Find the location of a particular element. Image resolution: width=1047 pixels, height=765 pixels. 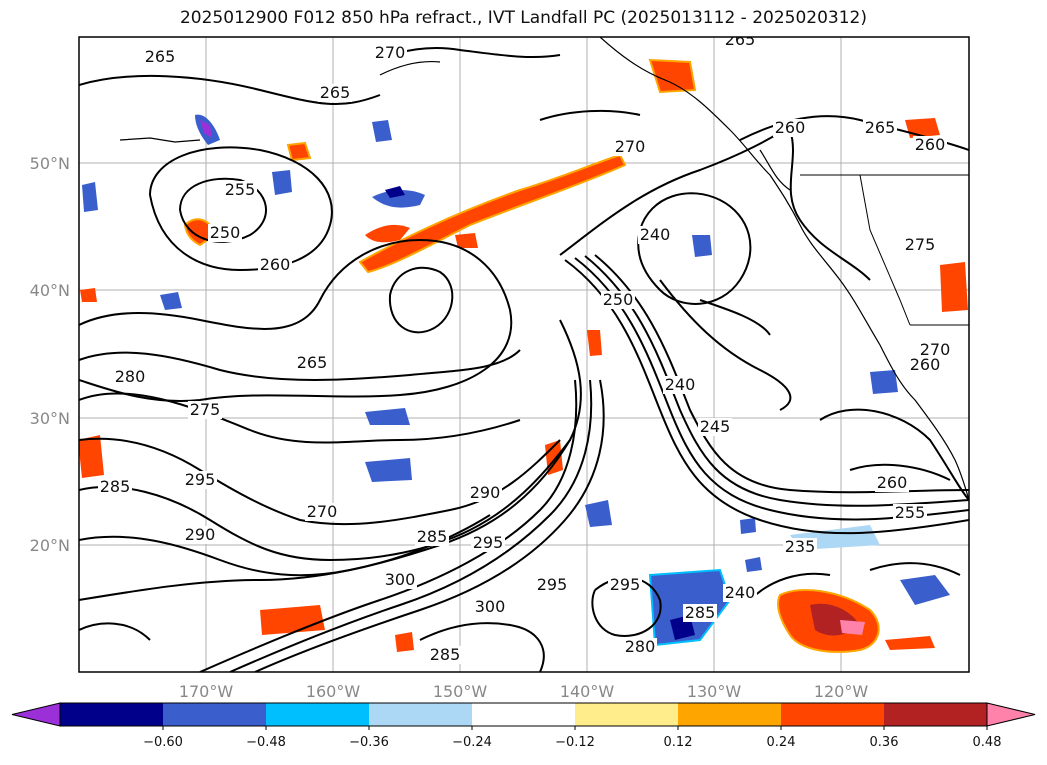

colorbar-extend-low is located at coordinates (36, 714).